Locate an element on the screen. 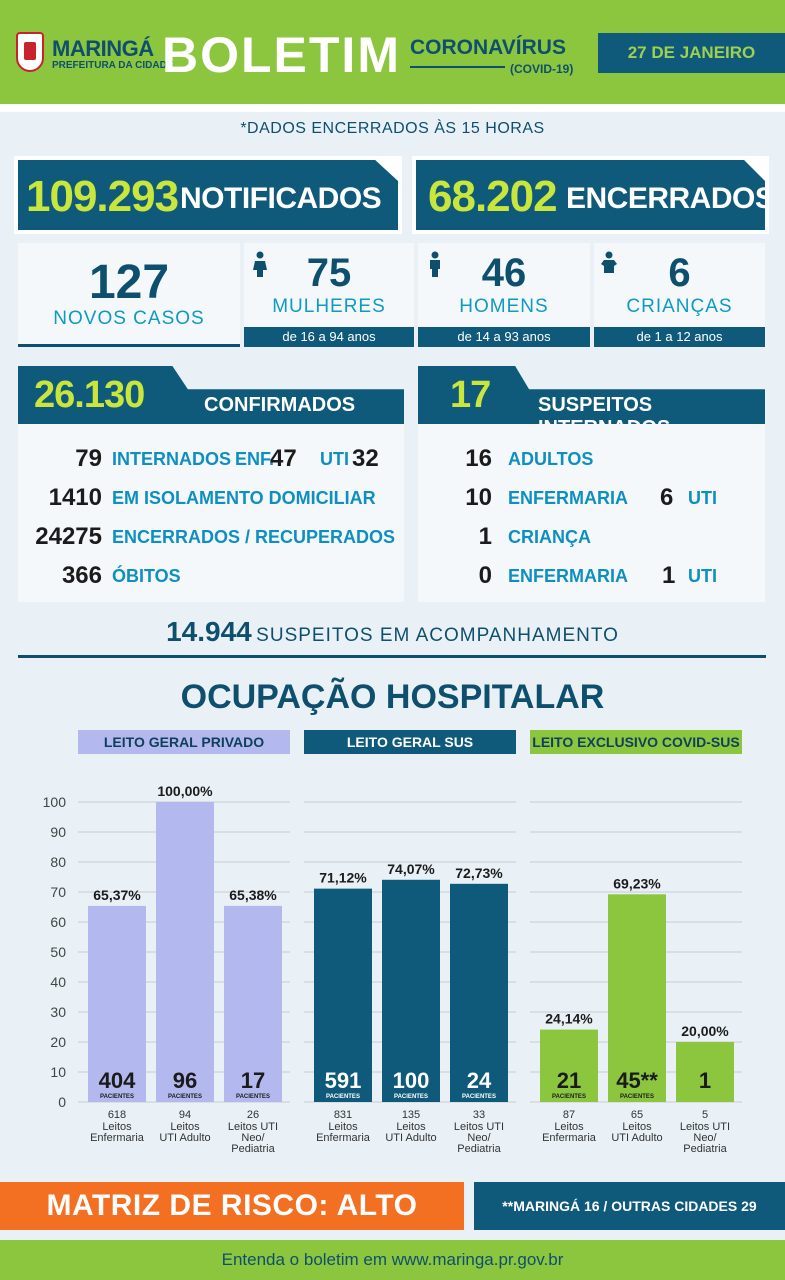  recuperados-label: ENCERRADOS / RECUPERADOS is located at coordinates (254, 537).